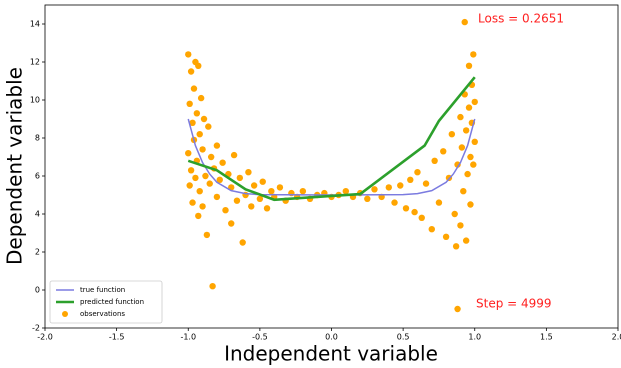  Describe the element at coordinates (37, 290) in the screenshot. I see `y-tick-label: 0` at that location.